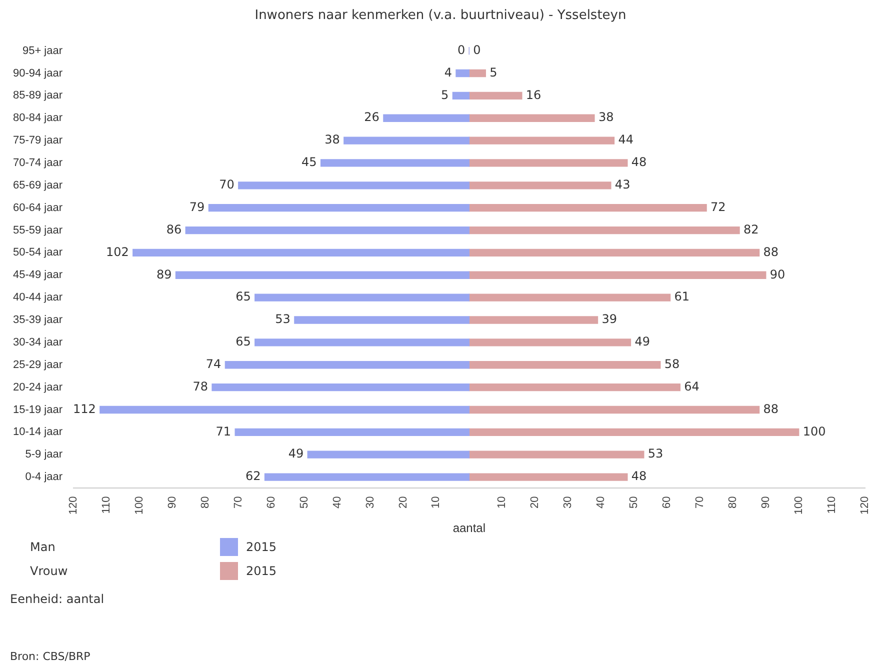 Image resolution: width=881 pixels, height=666 pixels. Describe the element at coordinates (37, 298) in the screenshot. I see `y-tick-label: 40-44 jaar` at that location.